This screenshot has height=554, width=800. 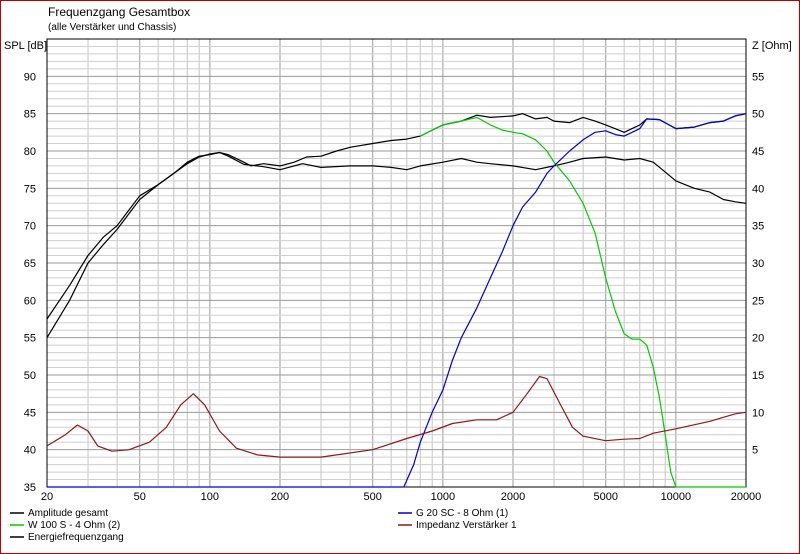 What do you see at coordinates (605, 497) in the screenshot?
I see `x-tick-label: 5000` at bounding box center [605, 497].